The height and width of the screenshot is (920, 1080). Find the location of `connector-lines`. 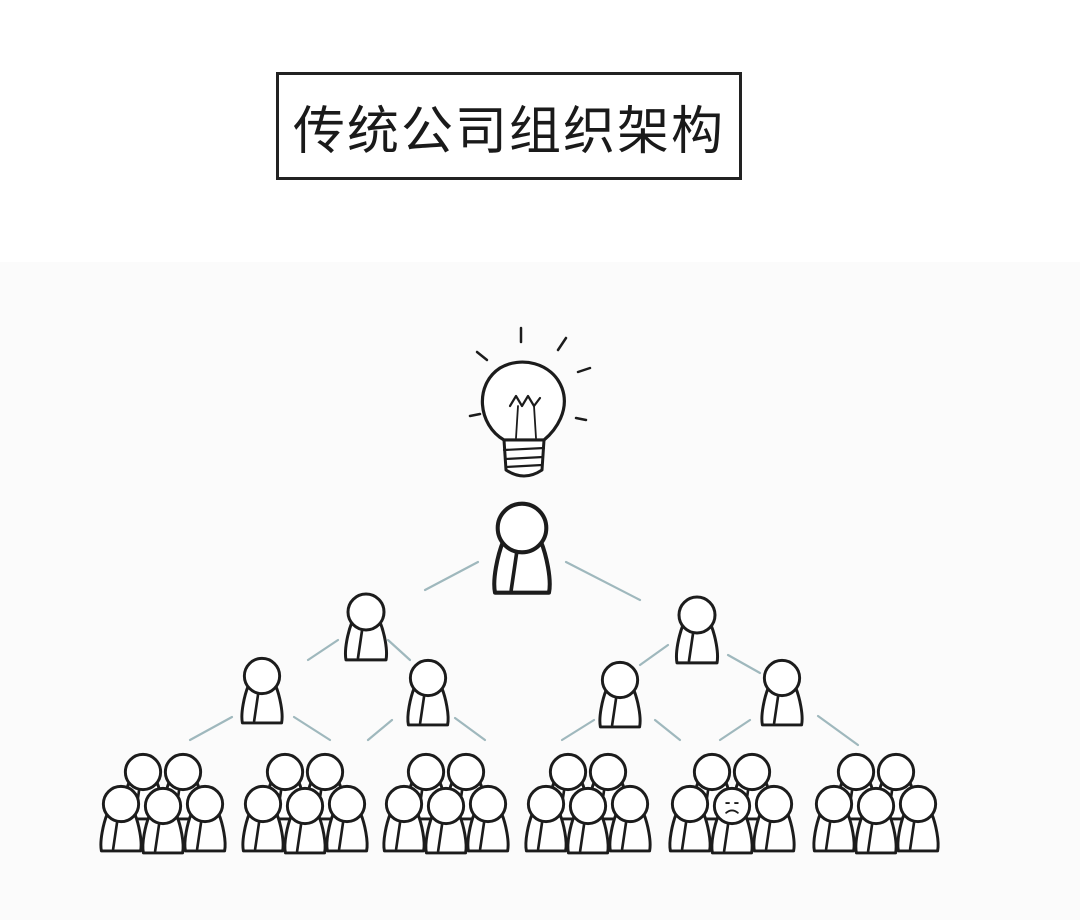

connector-lines is located at coordinates (524, 653).